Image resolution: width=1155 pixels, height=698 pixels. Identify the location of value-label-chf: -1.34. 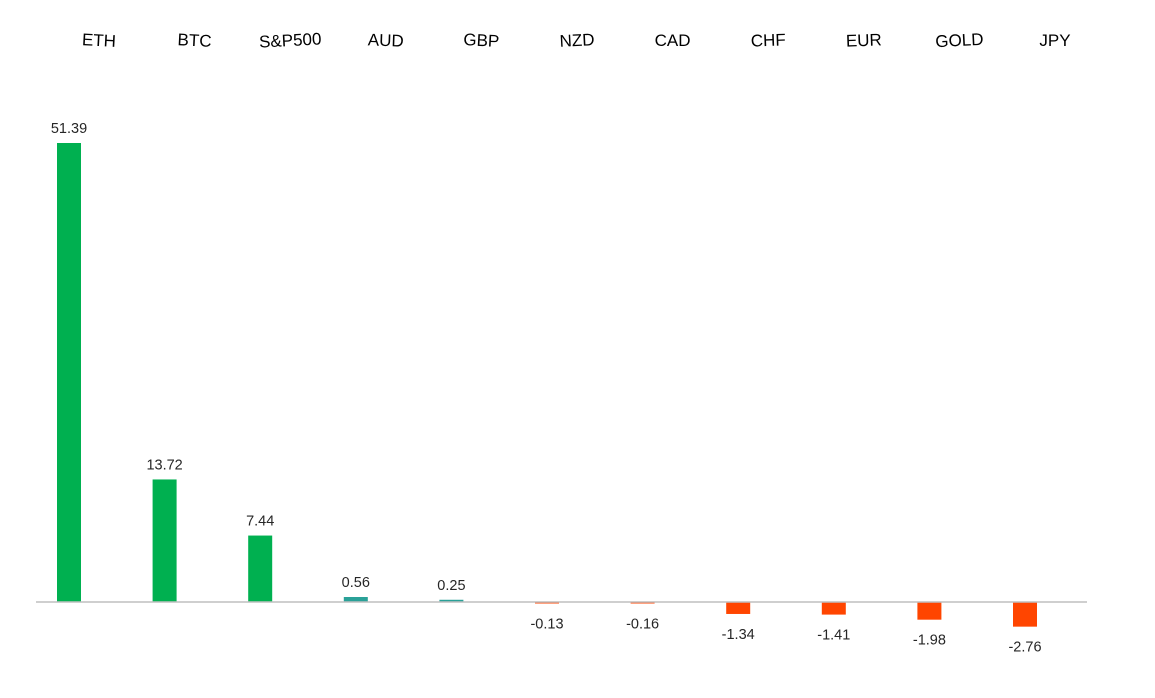
(738, 635).